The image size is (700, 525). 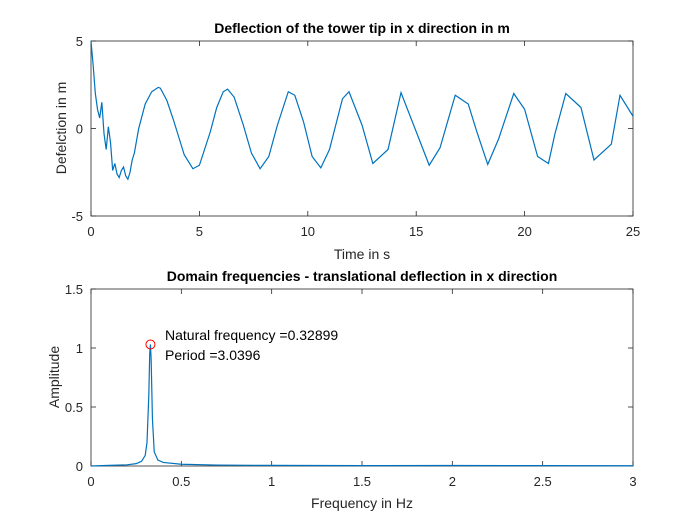 What do you see at coordinates (363, 231) in the screenshot?
I see `plot1-x-tick-labels: 0 5 10 15 20 25` at bounding box center [363, 231].